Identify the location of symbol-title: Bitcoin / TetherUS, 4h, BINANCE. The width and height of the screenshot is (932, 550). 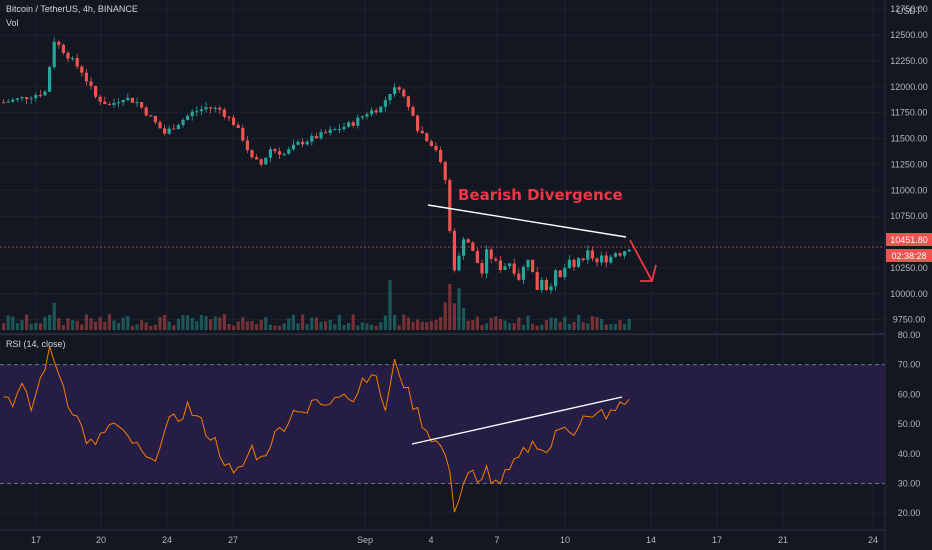
(72, 9).